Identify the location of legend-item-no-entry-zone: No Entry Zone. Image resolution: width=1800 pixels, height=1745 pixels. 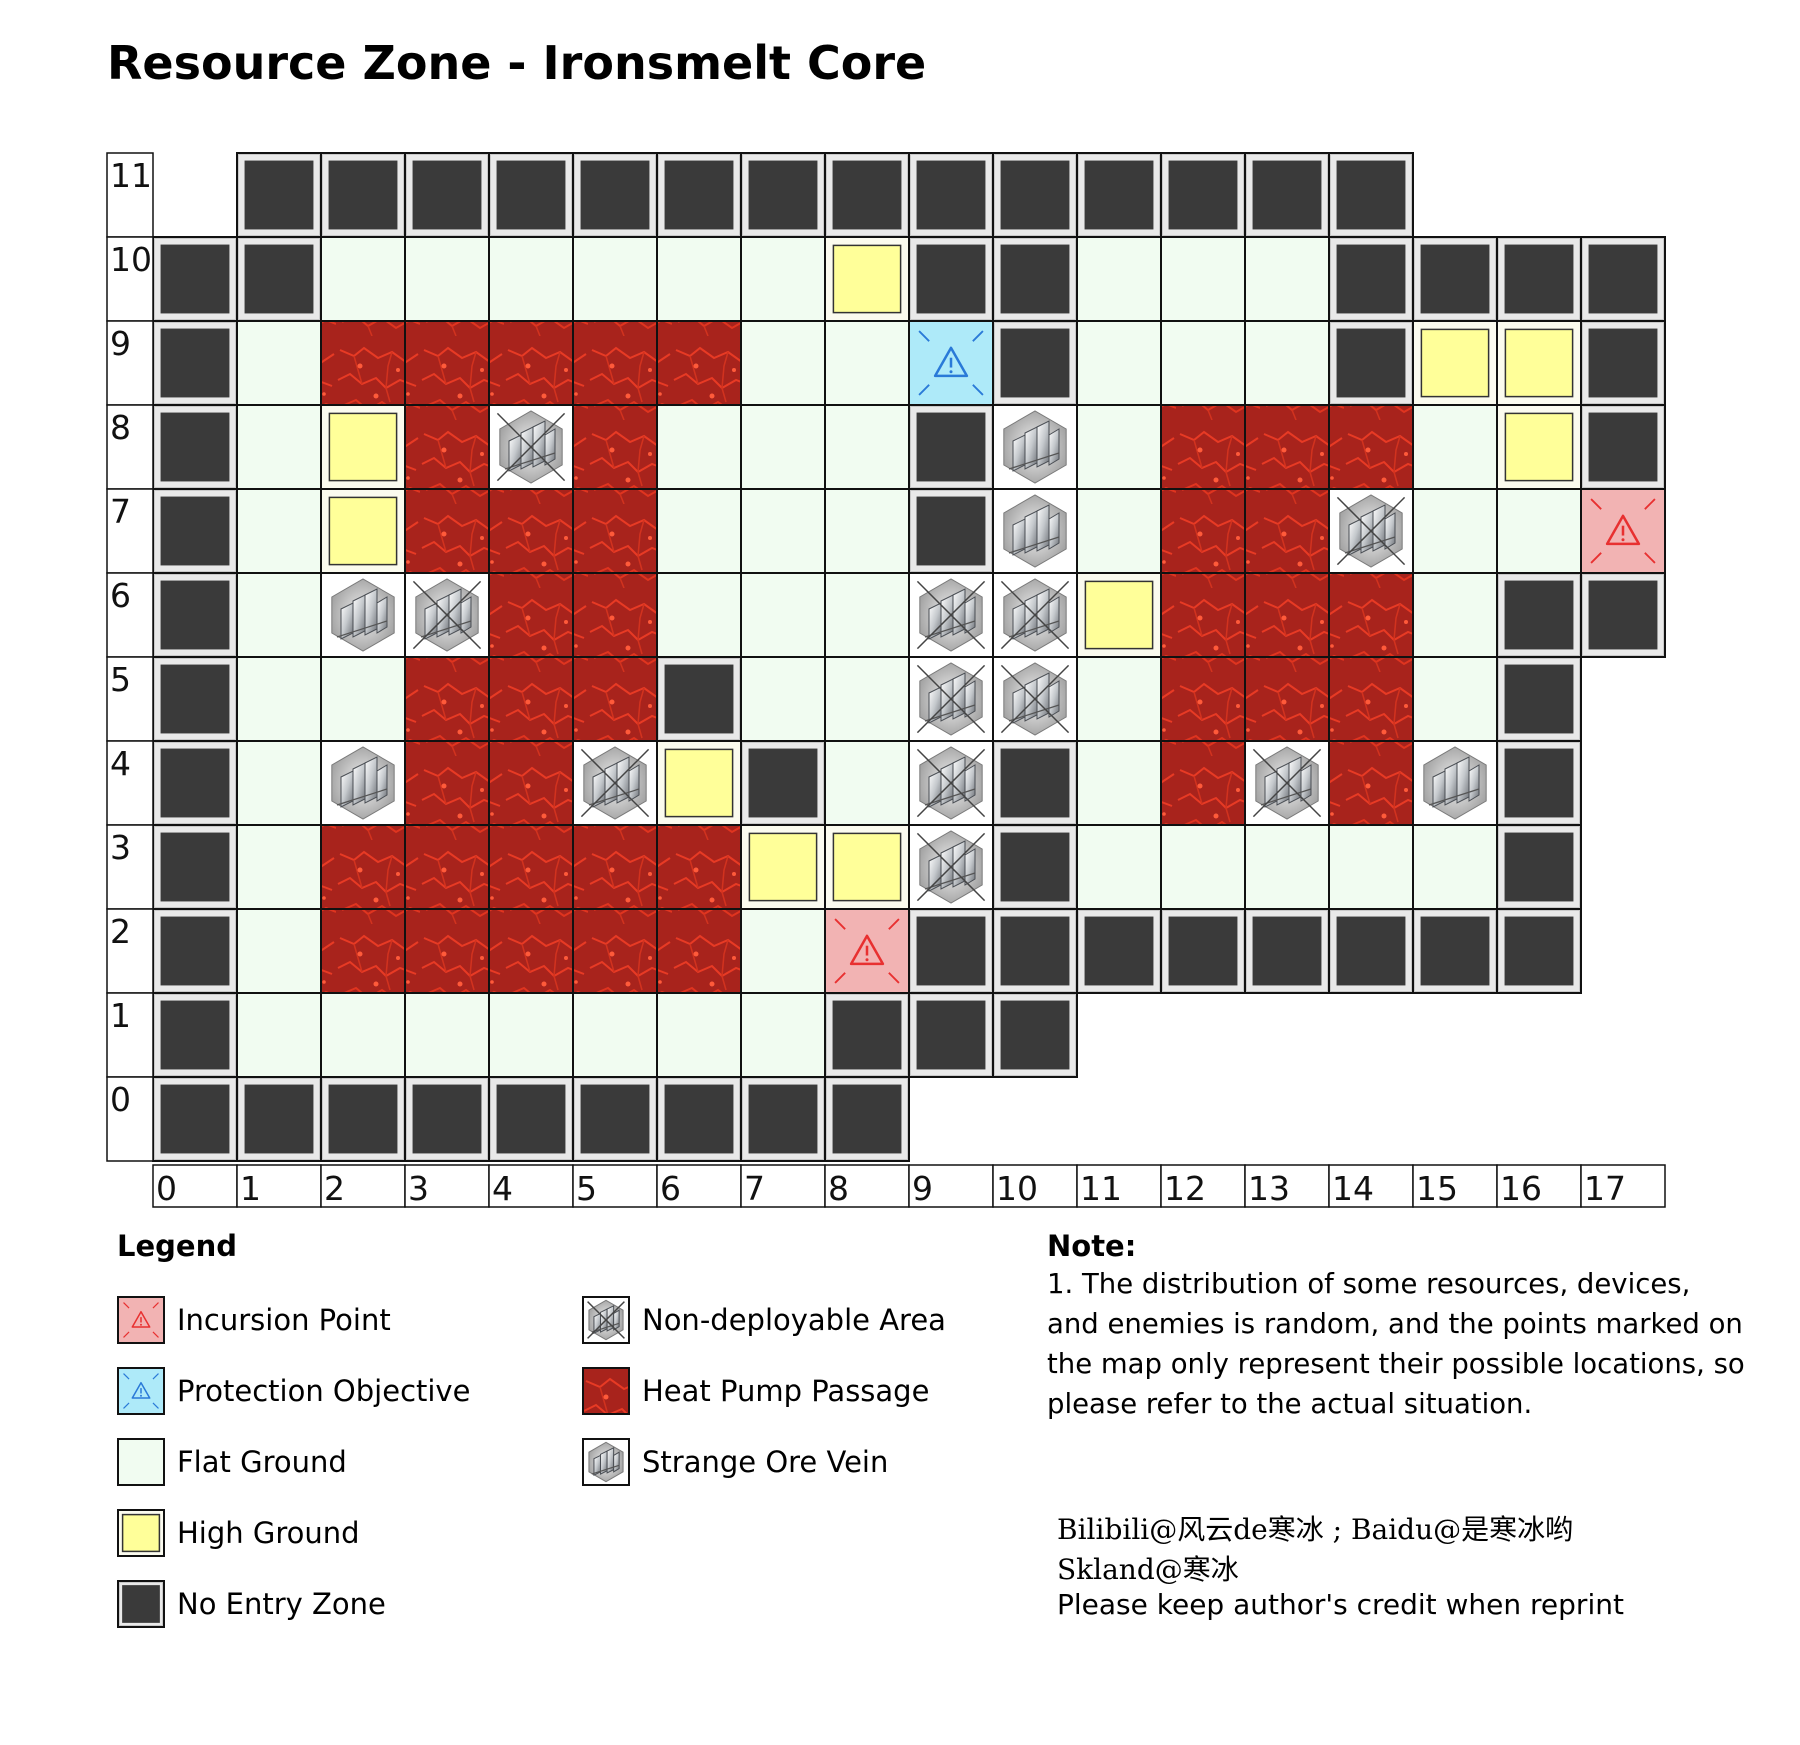
(251, 1604).